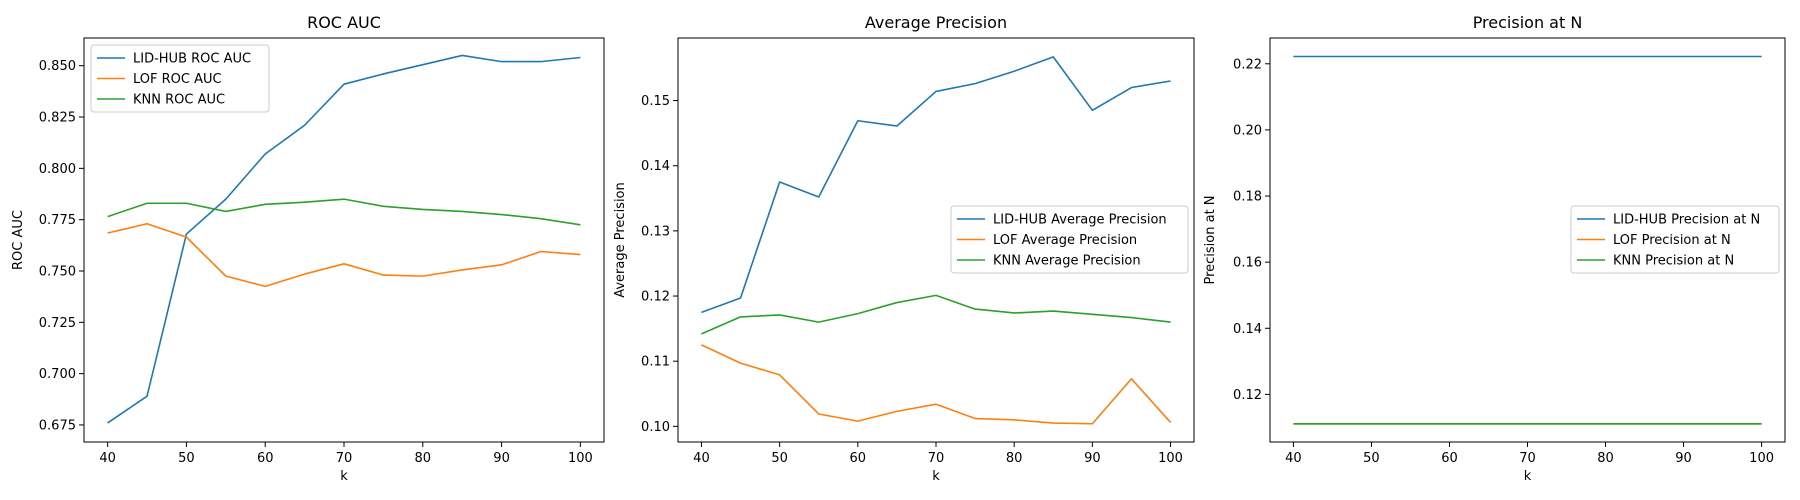  What do you see at coordinates (1210, 239) in the screenshot?
I see `y-axis-label: Precision at N` at bounding box center [1210, 239].